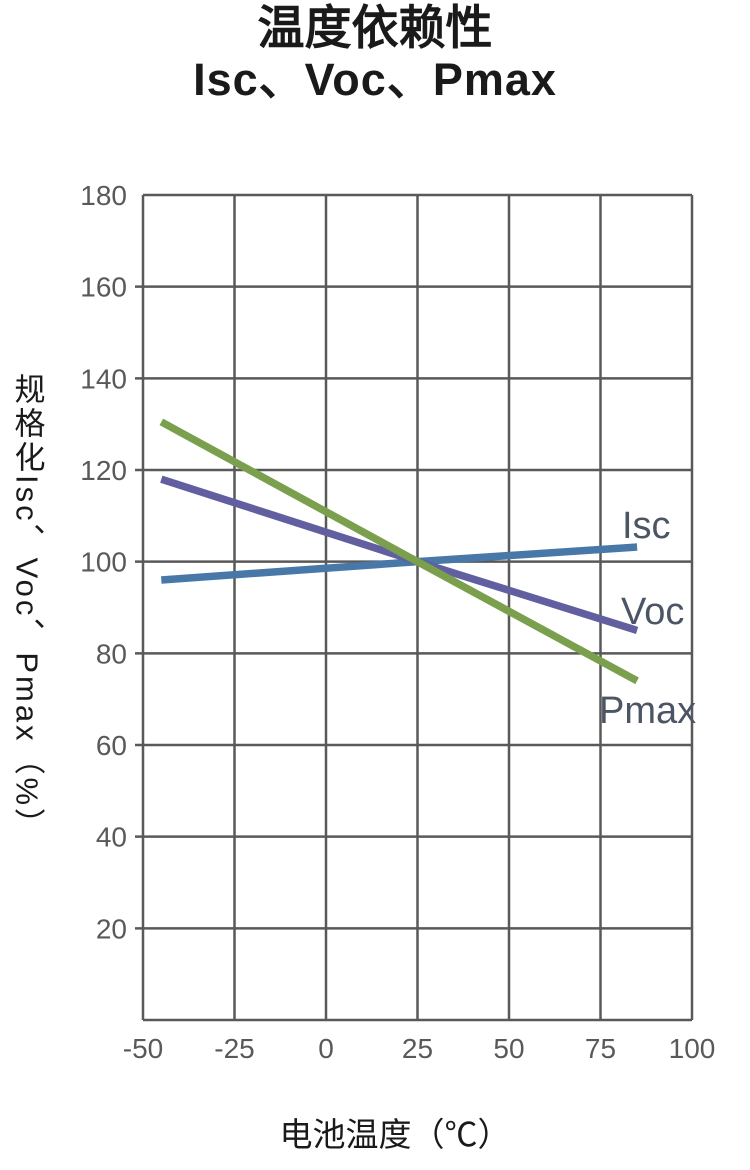 The height and width of the screenshot is (1170, 750). What do you see at coordinates (417, 1048) in the screenshot?
I see `x-tick-label: 25` at bounding box center [417, 1048].